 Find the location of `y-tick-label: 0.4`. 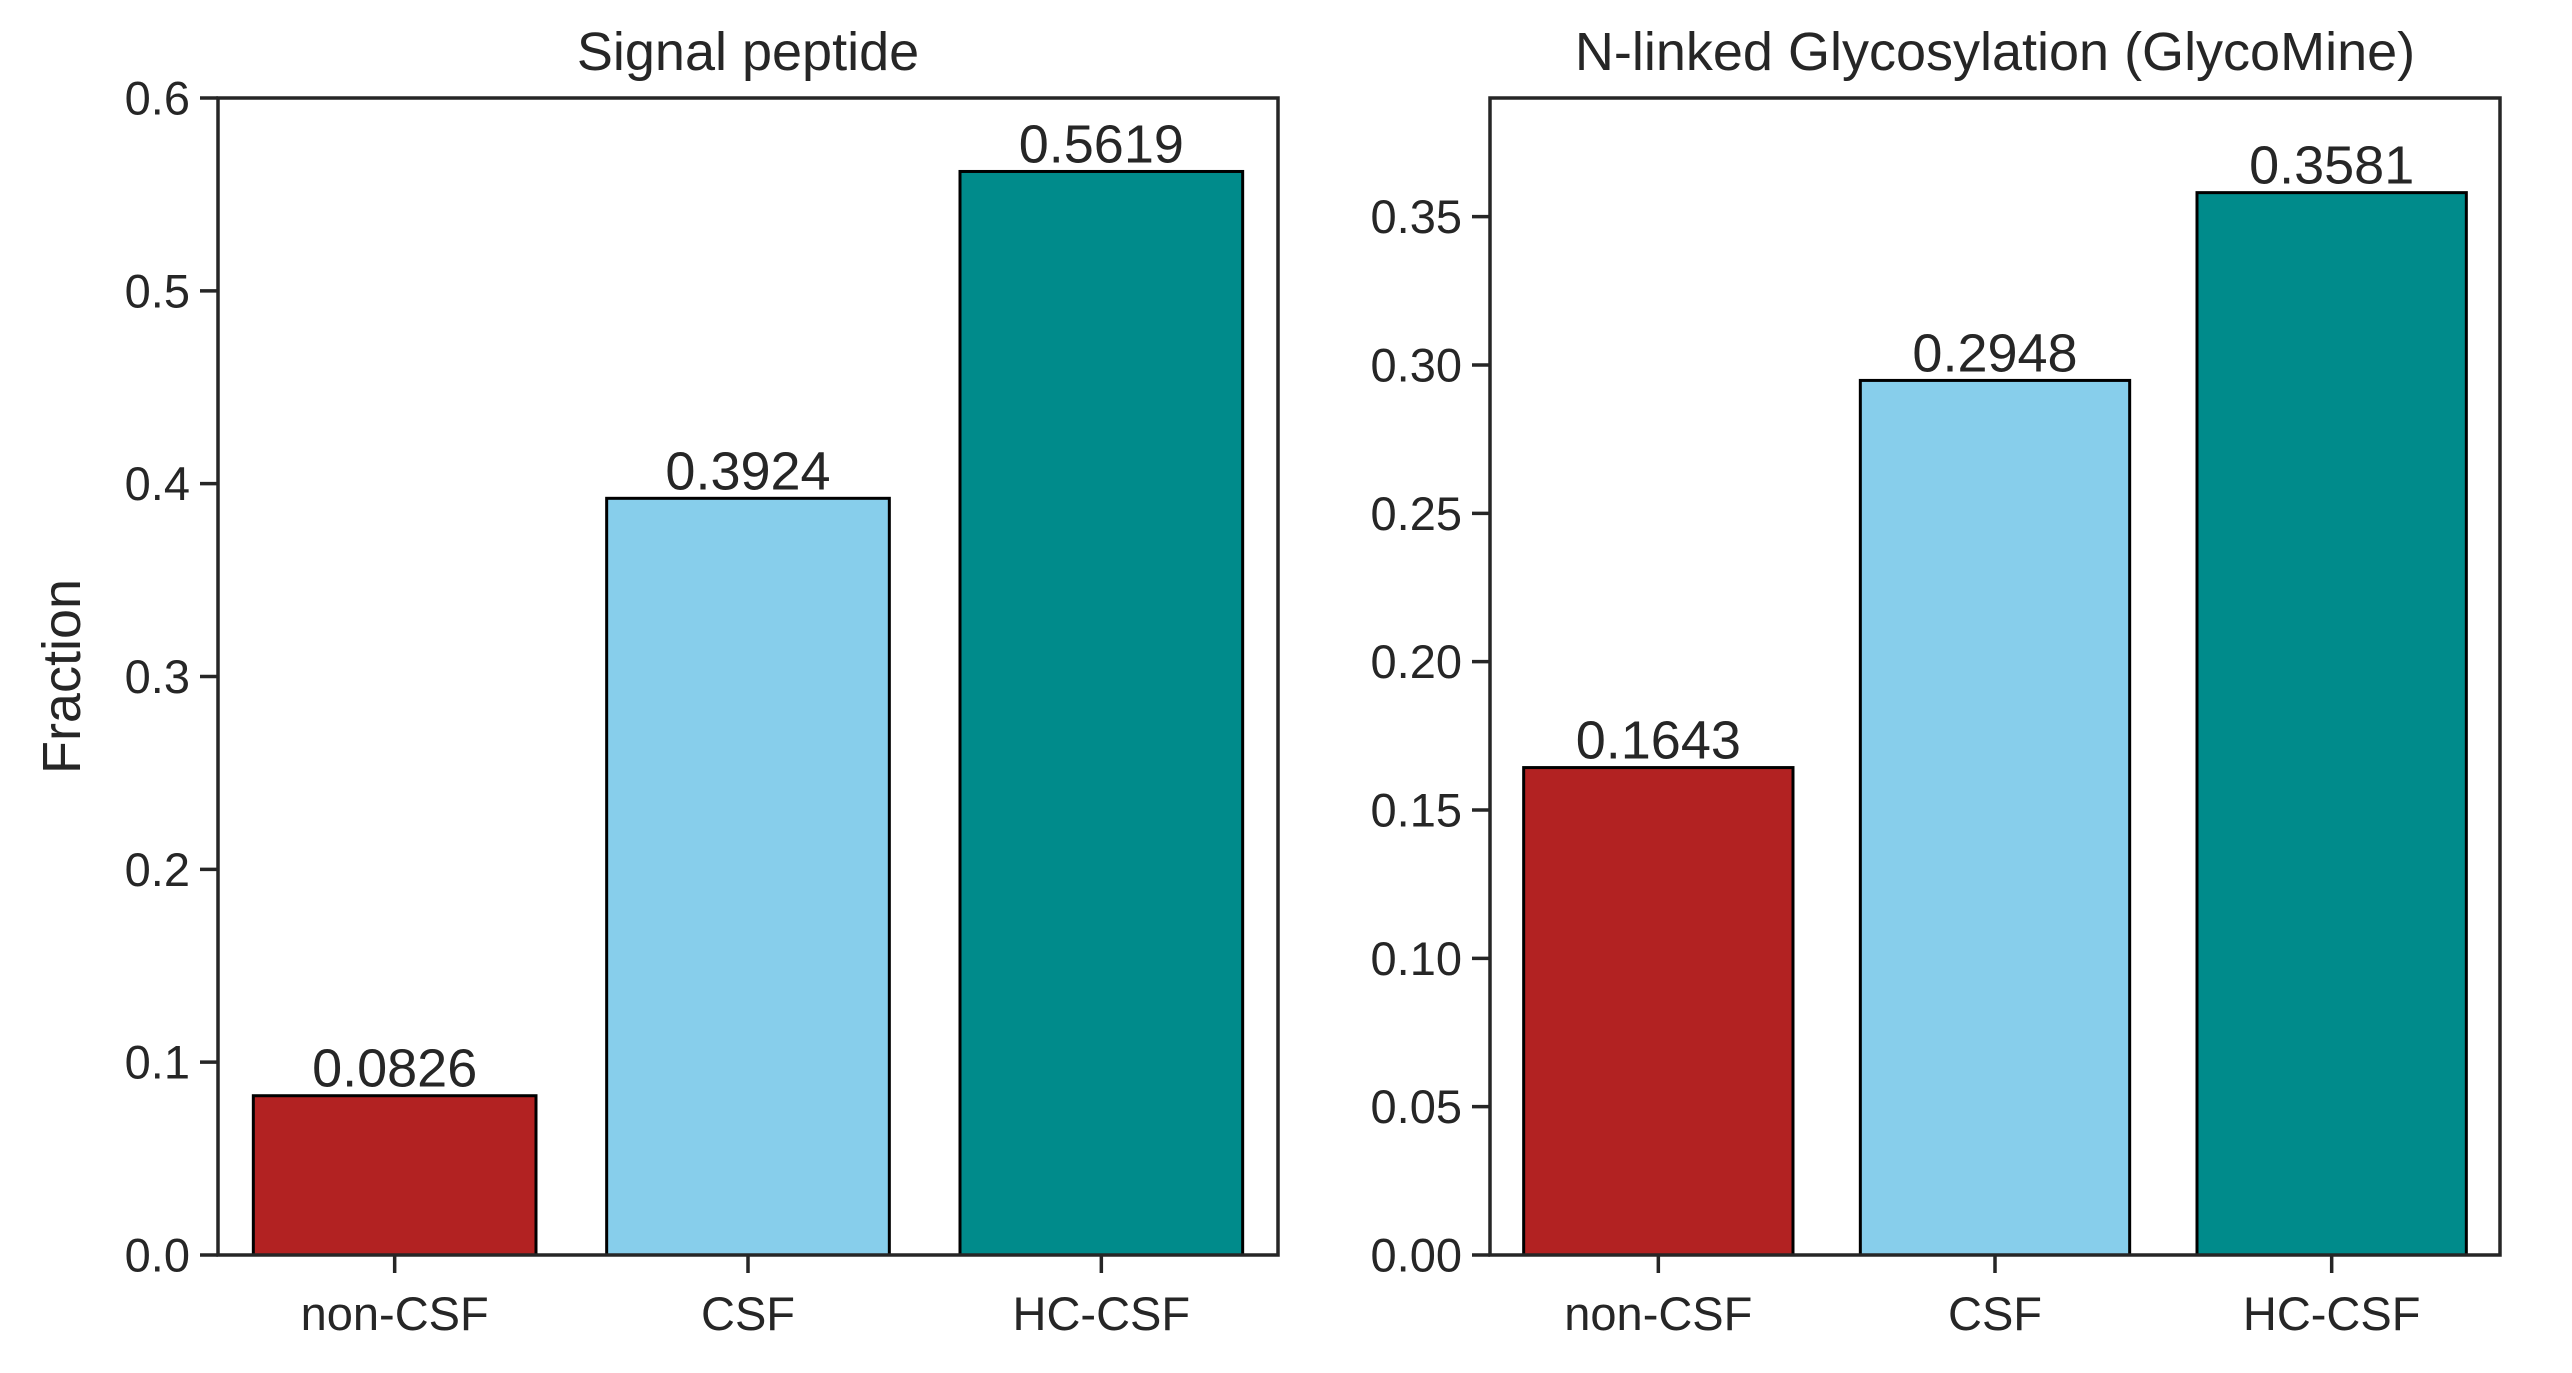

y-tick-label: 0.4 is located at coordinates (157, 483).